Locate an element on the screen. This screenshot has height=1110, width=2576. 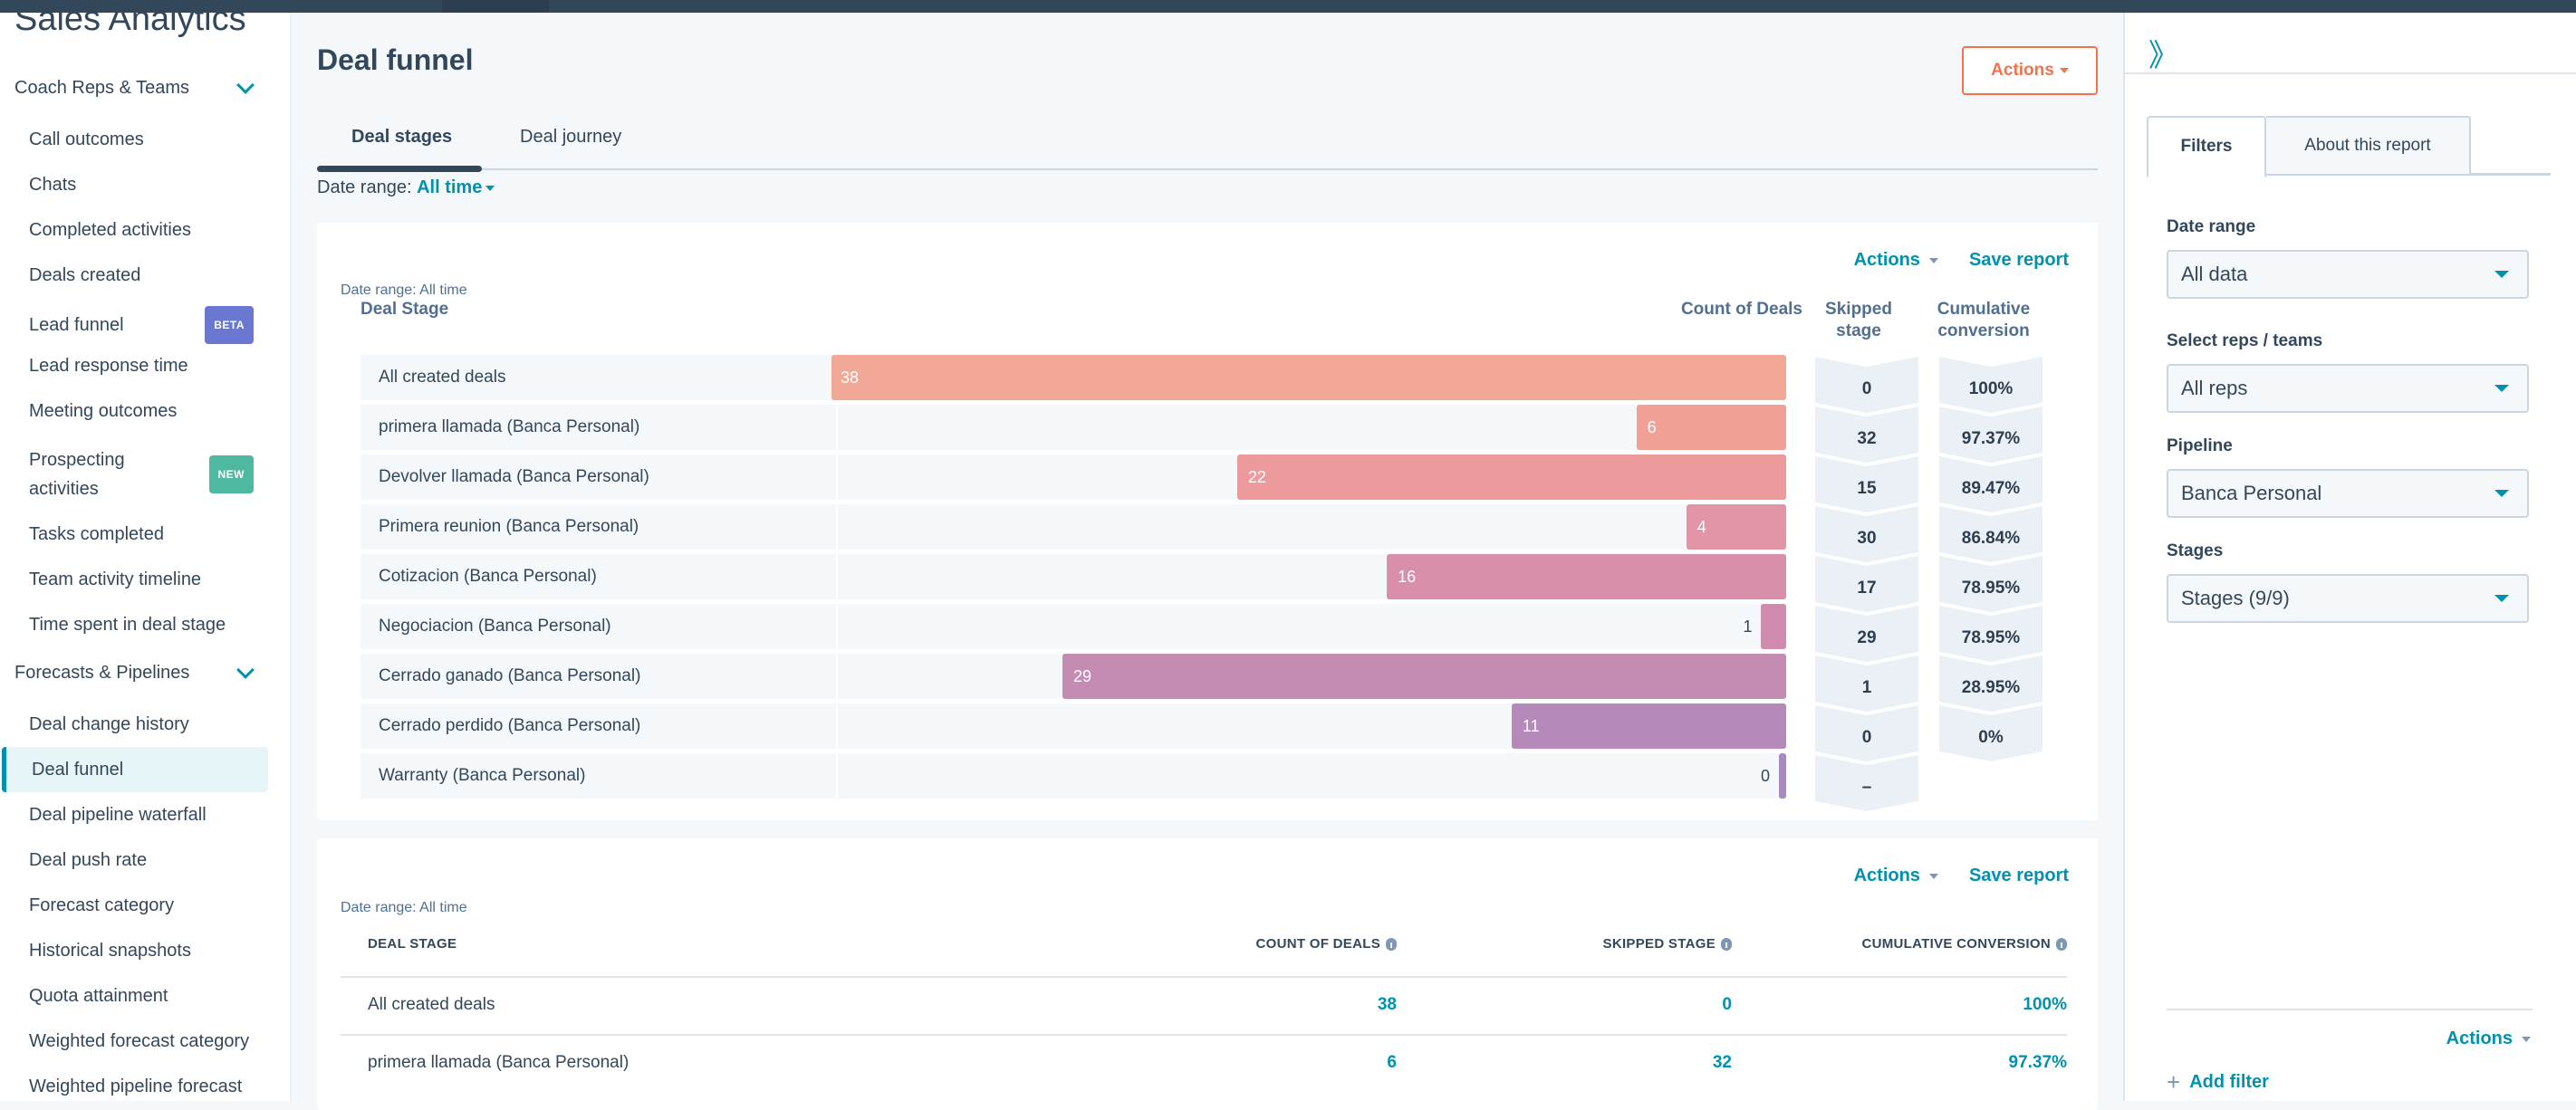
funnel-bar-track: 0 is located at coordinates (1312, 776).